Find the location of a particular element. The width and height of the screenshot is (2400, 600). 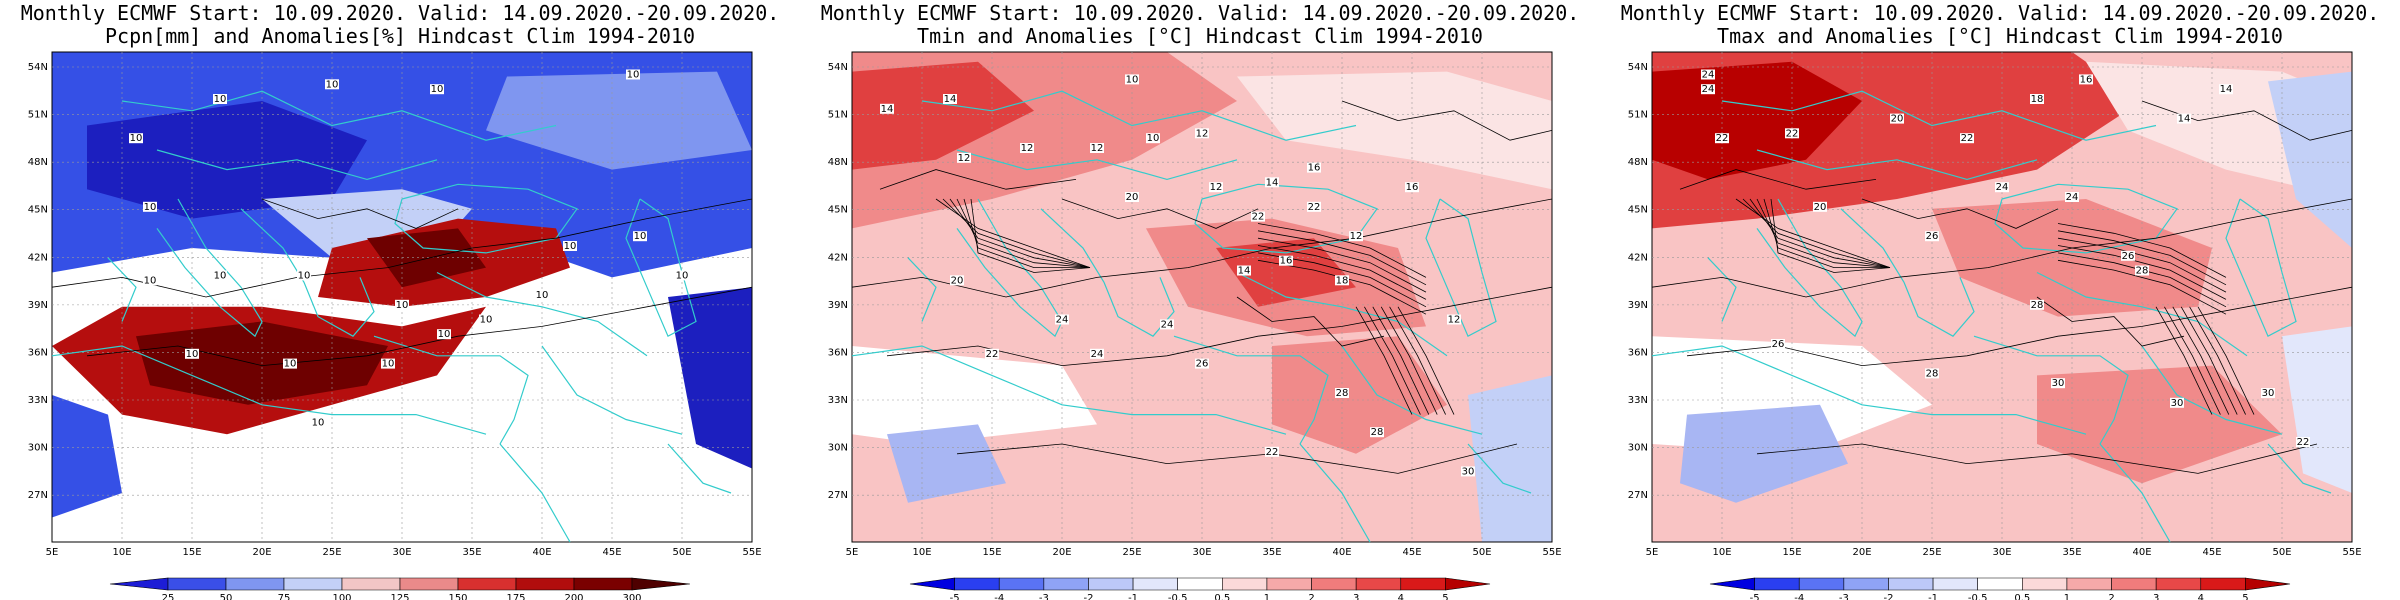

colorbar-label: 300 is located at coordinates (631, 596).